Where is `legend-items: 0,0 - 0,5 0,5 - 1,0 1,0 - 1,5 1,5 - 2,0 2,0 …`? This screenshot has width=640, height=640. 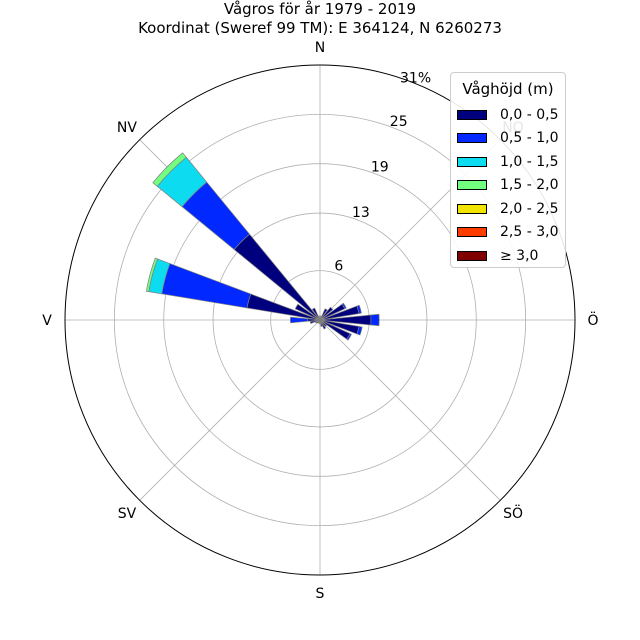
legend-items: 0,0 - 0,5 0,5 - 1,0 1,0 - 1,5 1,5 - 2,0 2,0 … is located at coordinates (508, 185).